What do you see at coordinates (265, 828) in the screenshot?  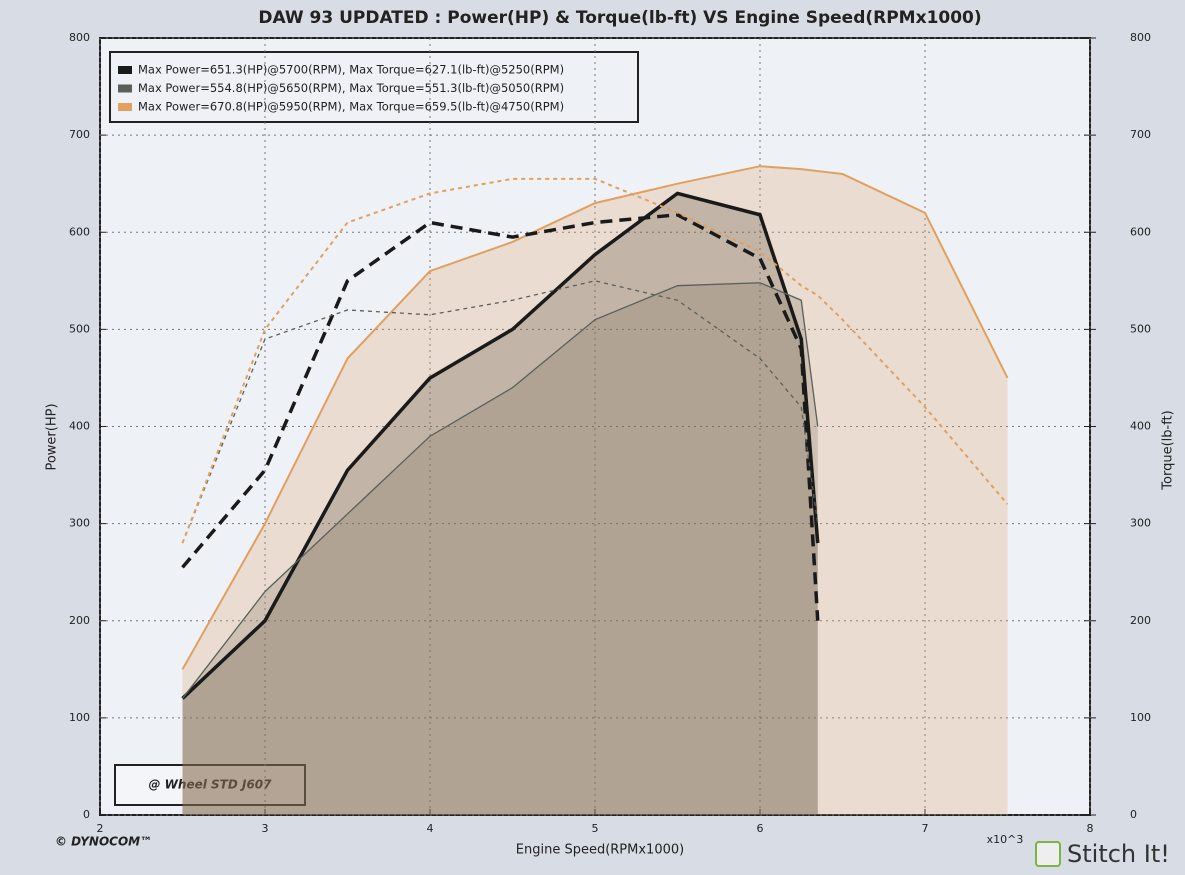 I see `x-tick-label: 3` at bounding box center [265, 828].